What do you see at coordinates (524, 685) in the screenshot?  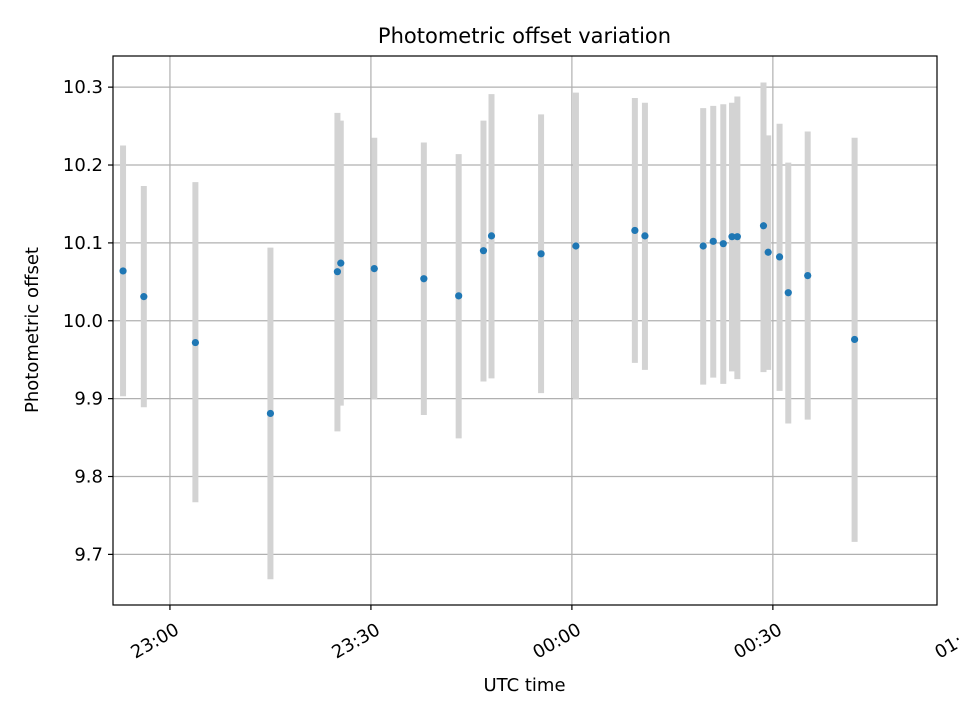 I see `x-axis-title: UTC time` at bounding box center [524, 685].